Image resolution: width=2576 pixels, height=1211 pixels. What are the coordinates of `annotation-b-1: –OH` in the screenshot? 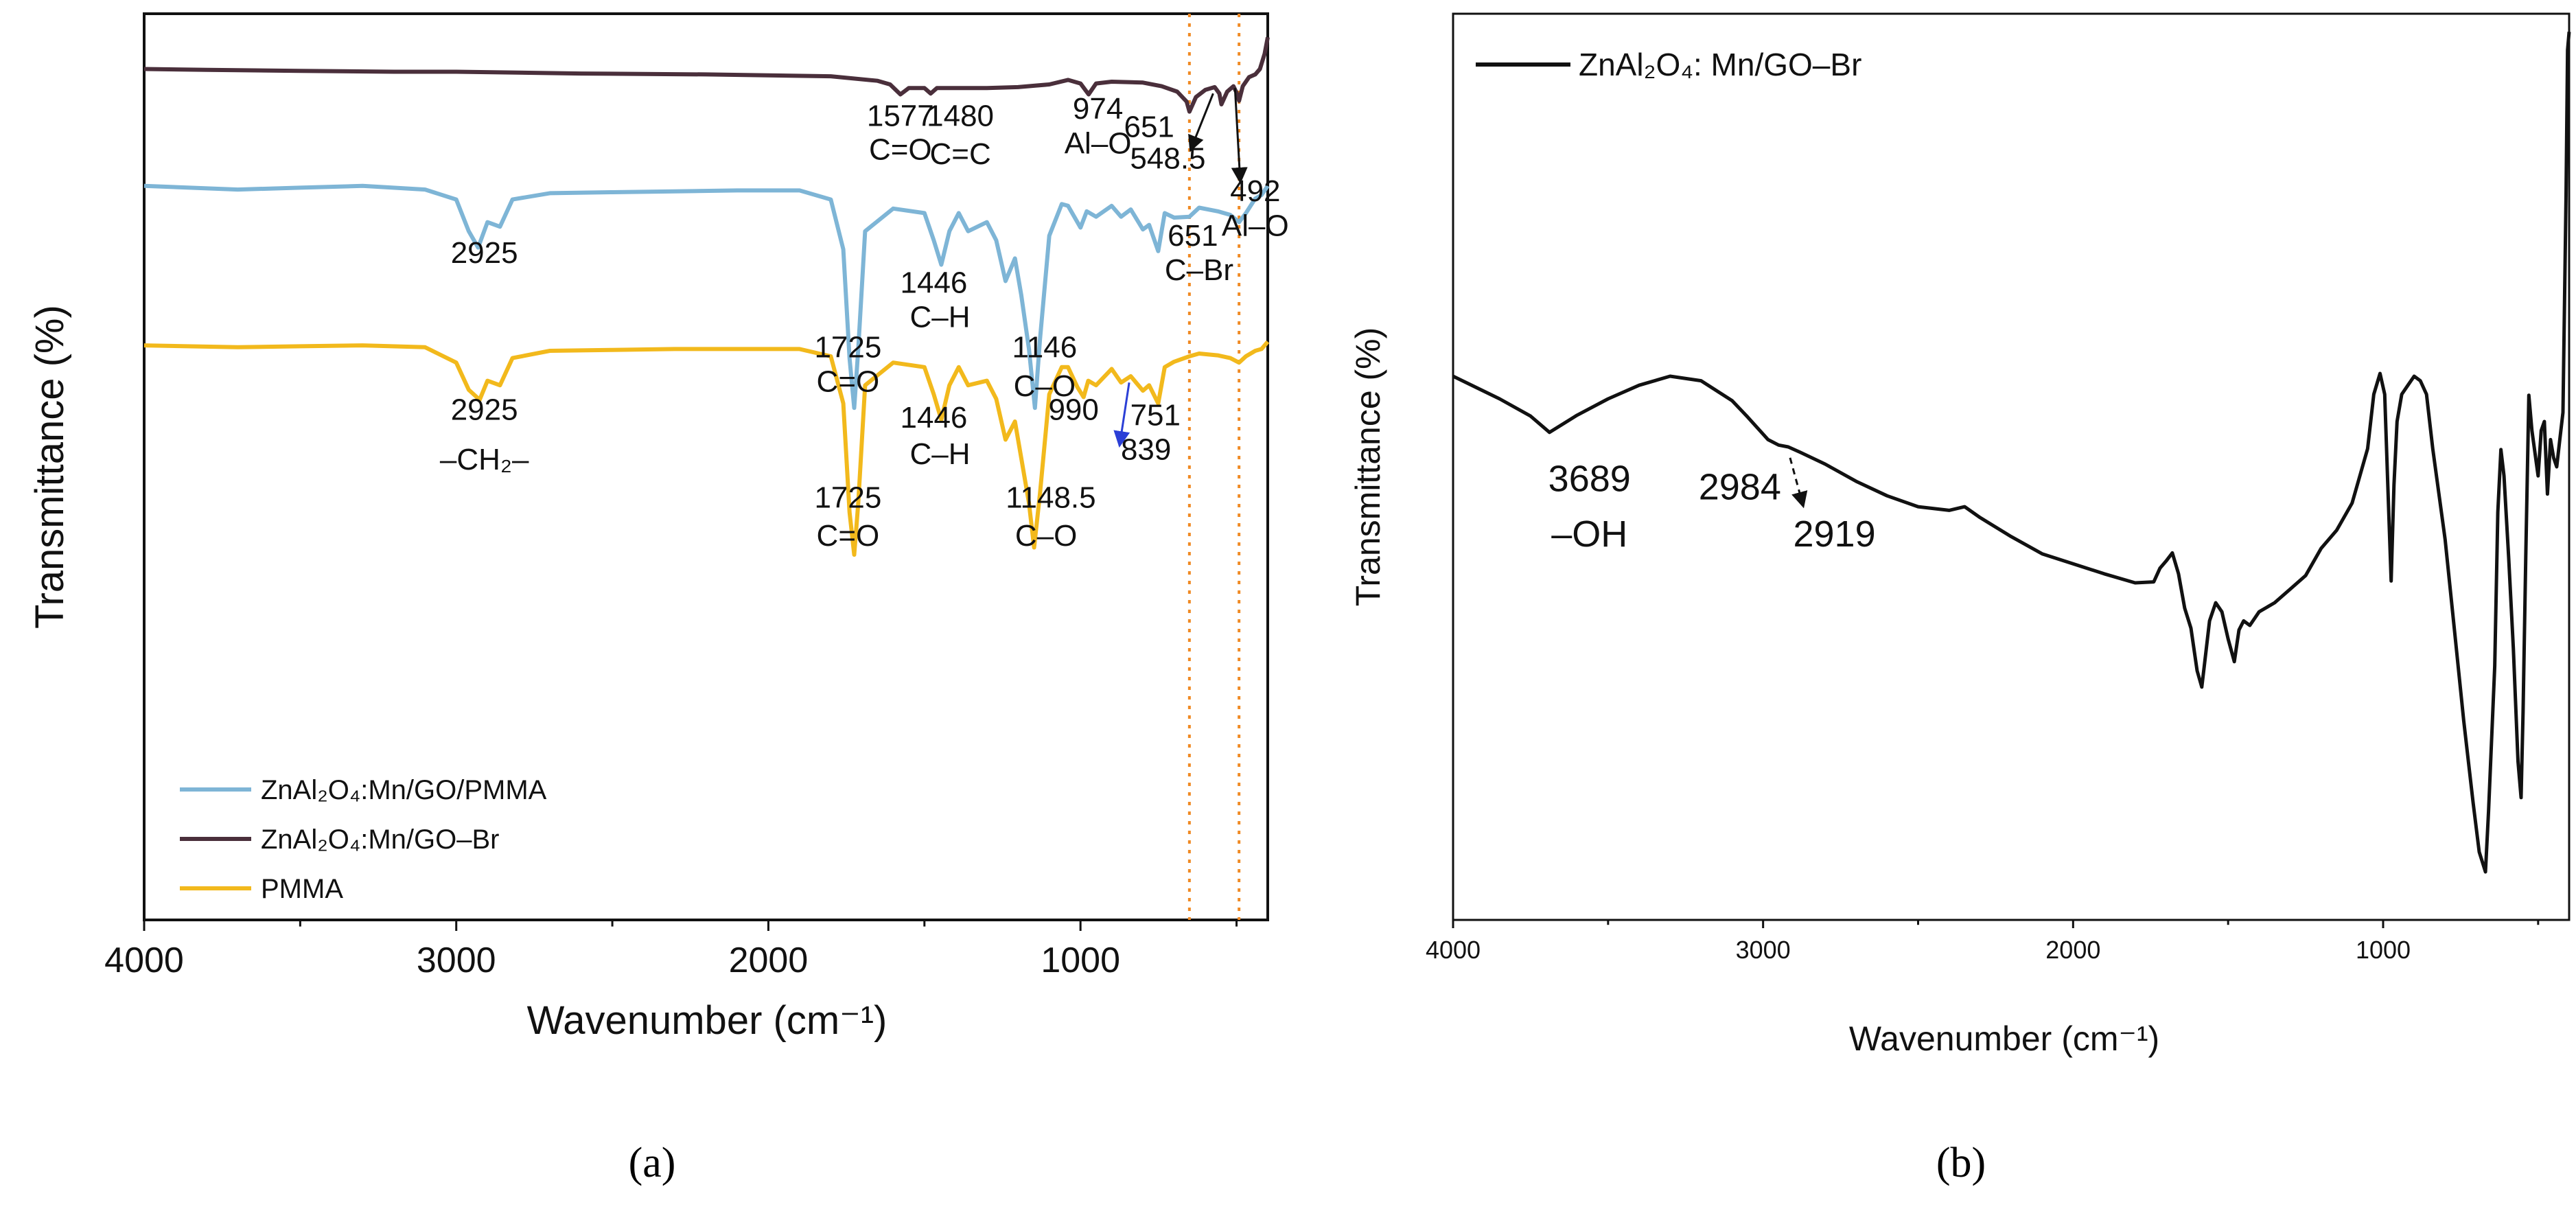 It's located at (1589, 534).